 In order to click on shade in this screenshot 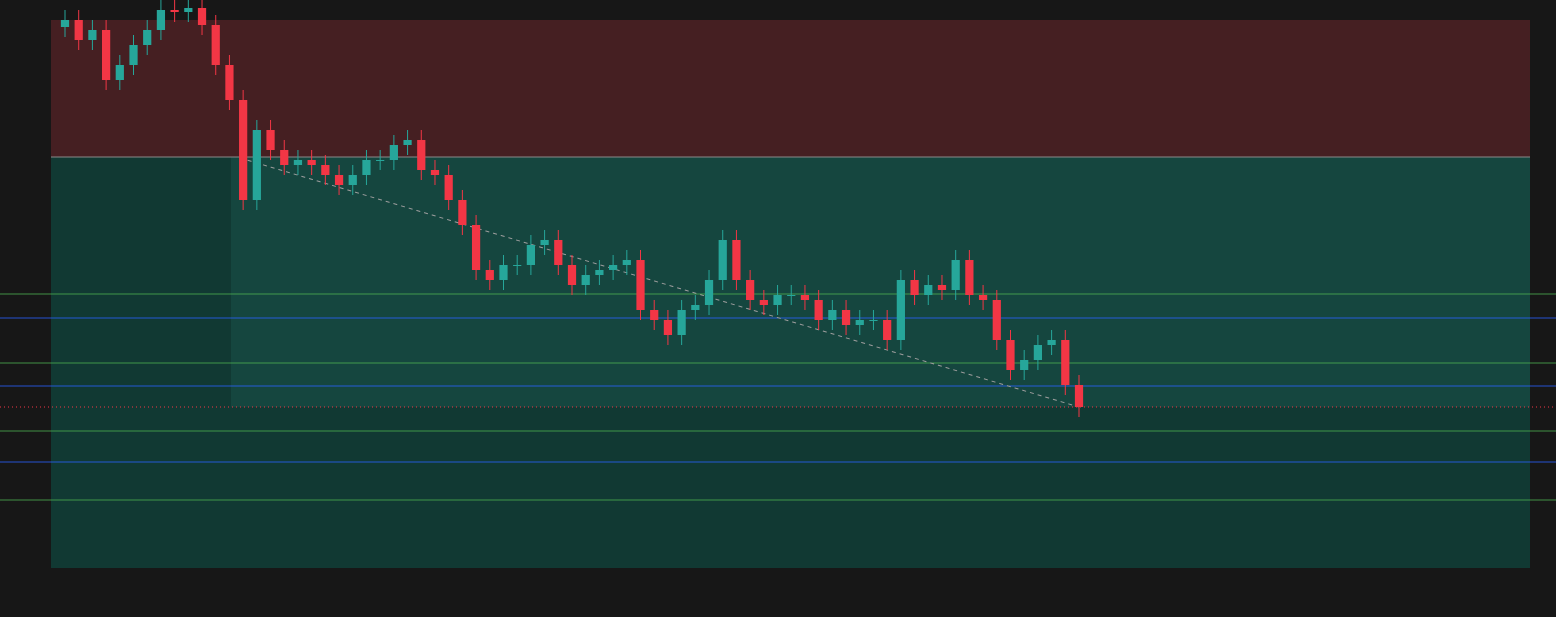, I will do `click(141, 282)`.